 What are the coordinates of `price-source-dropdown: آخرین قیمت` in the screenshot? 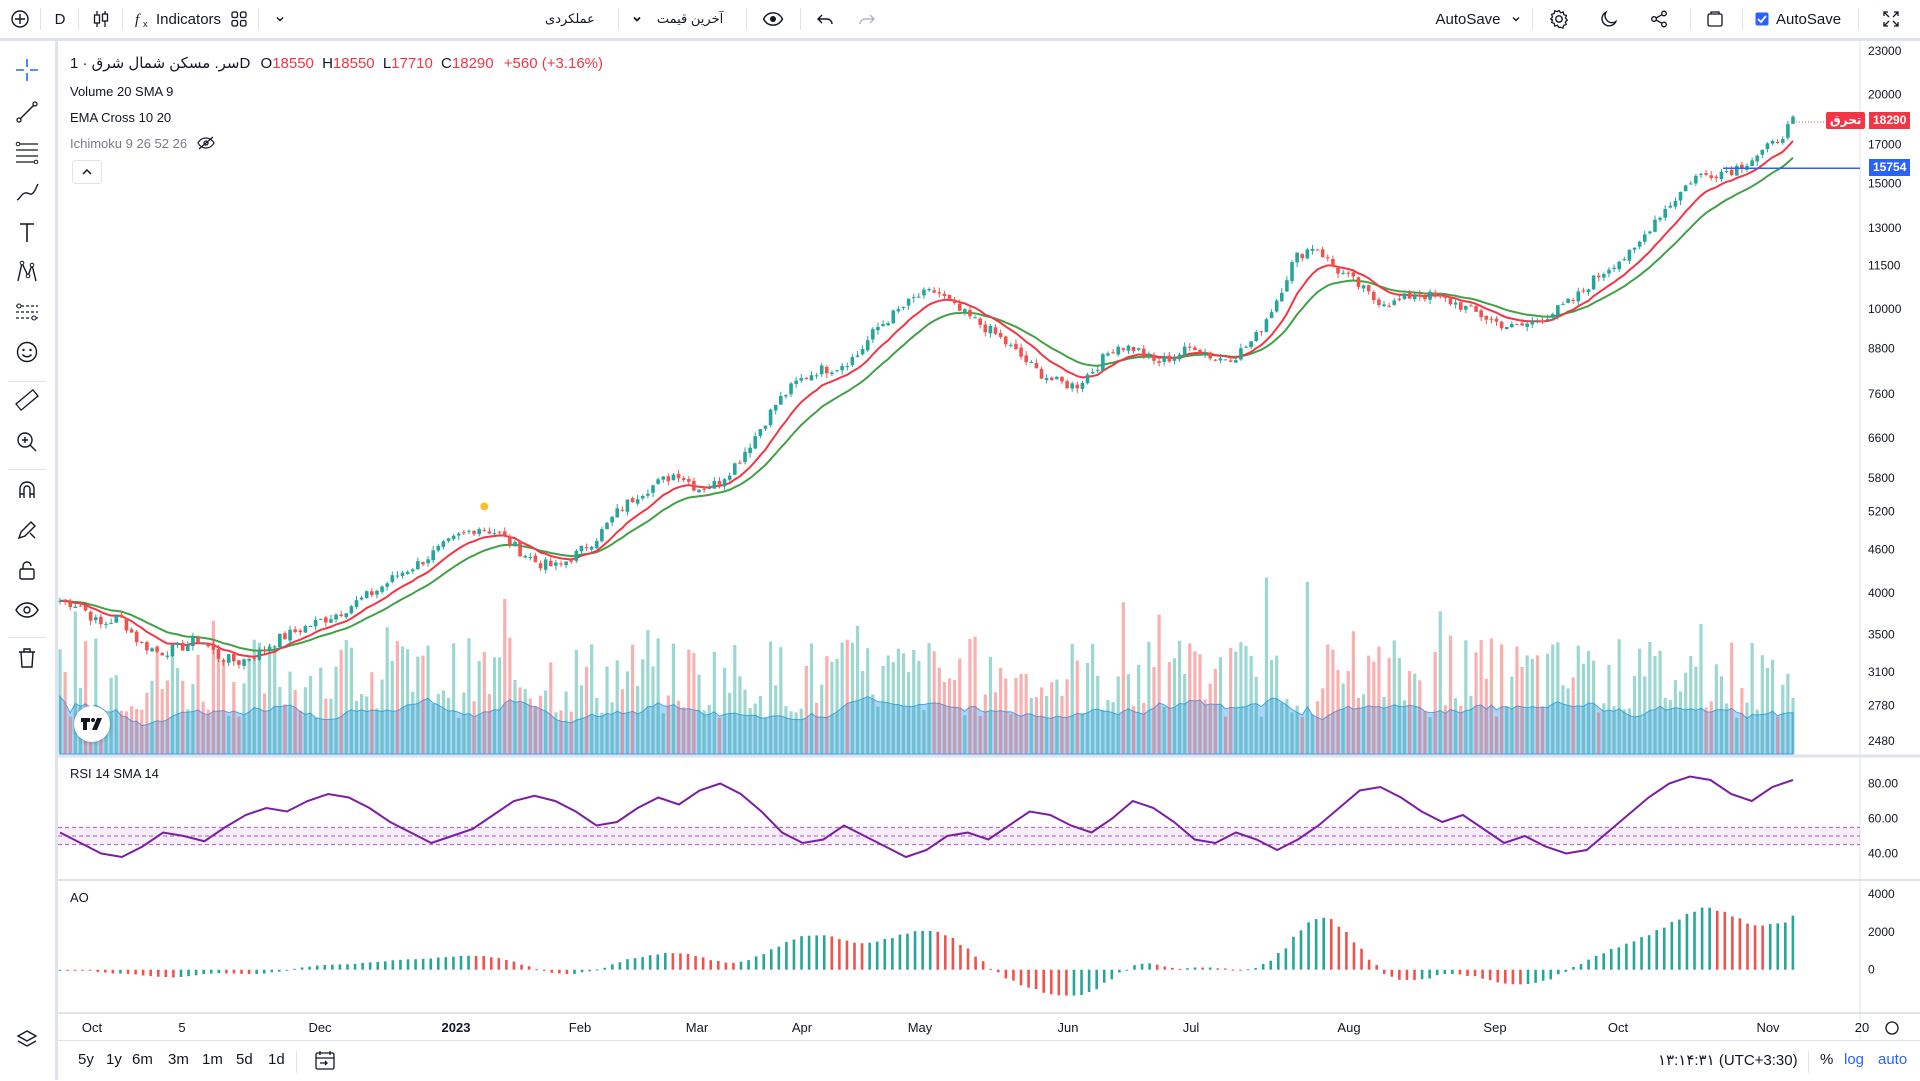 It's located at (690, 18).